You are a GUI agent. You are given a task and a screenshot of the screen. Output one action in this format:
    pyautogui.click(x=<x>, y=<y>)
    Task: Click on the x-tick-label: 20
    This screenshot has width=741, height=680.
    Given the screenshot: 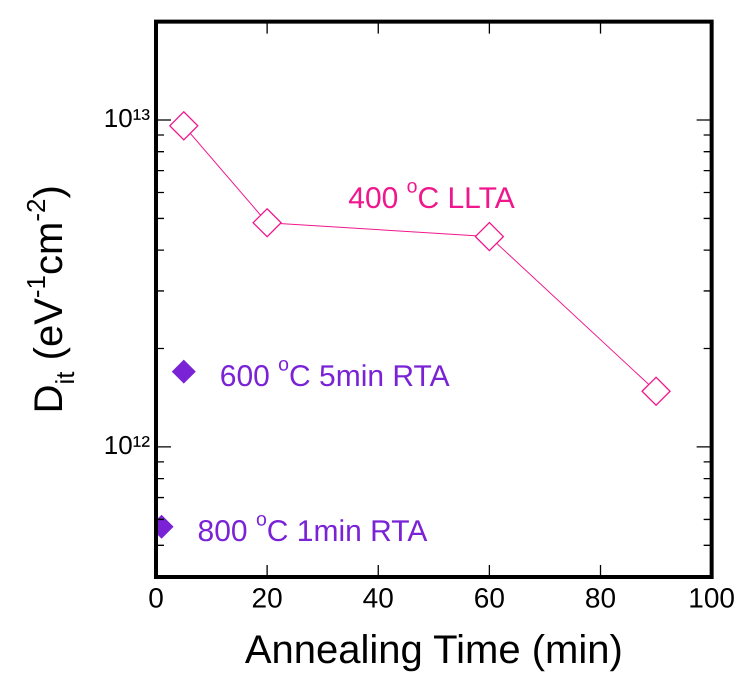 What is the action you would take?
    pyautogui.click(x=267, y=598)
    